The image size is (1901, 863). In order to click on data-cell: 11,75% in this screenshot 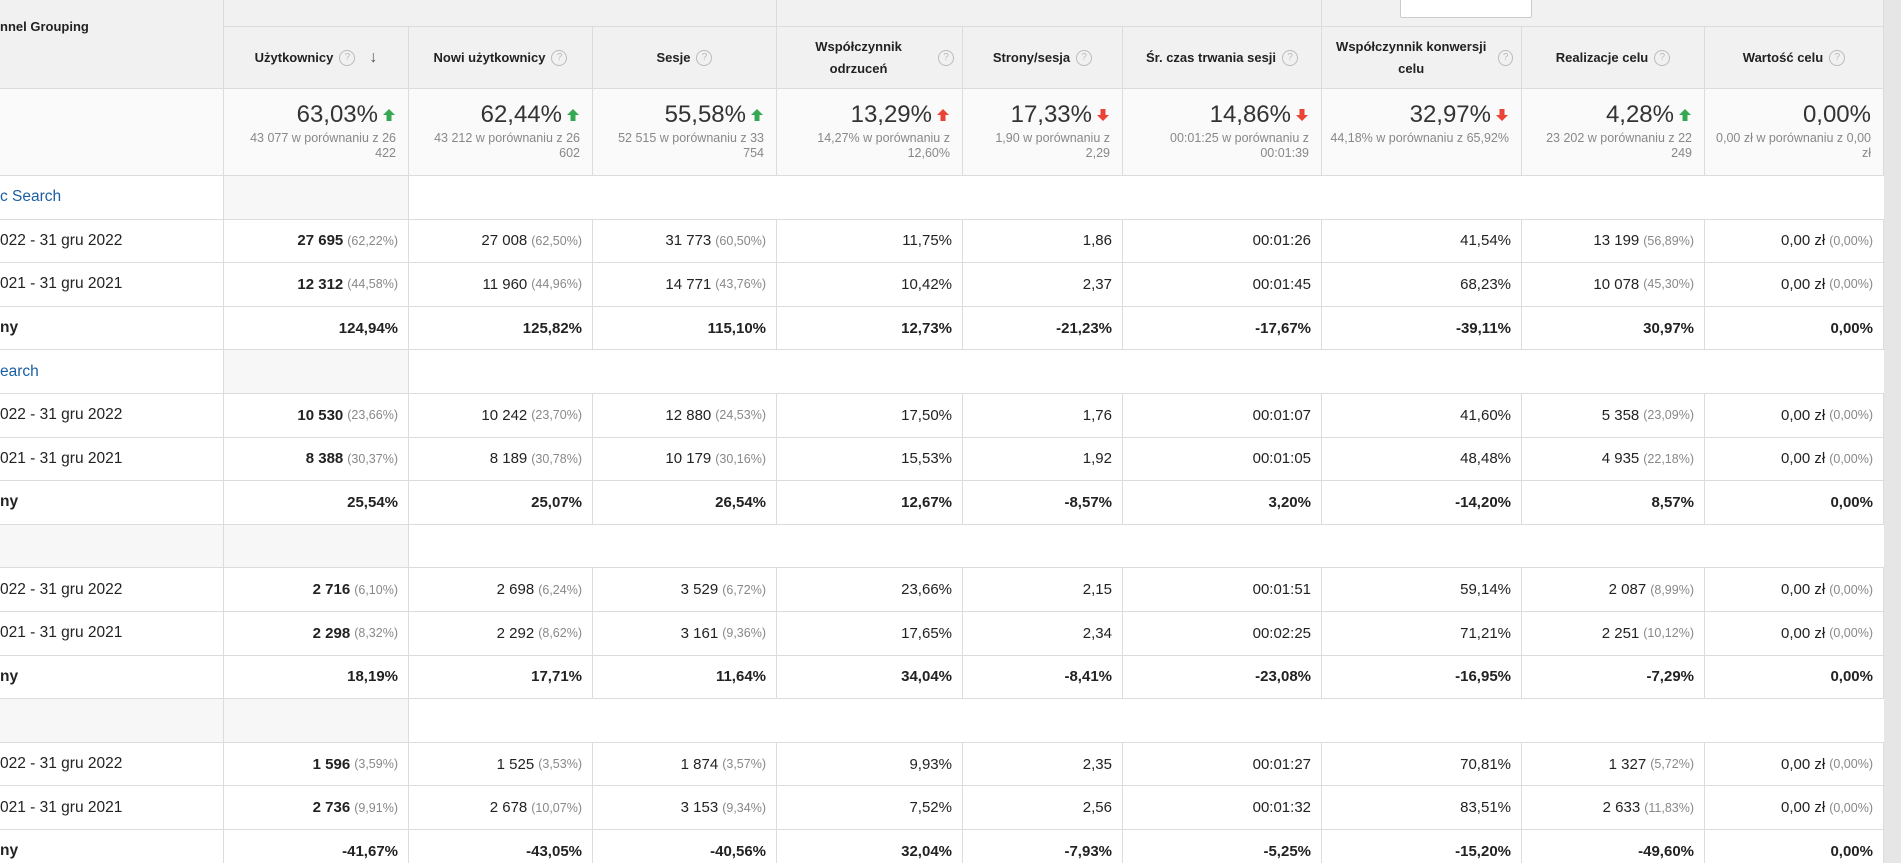, I will do `click(870, 241)`.